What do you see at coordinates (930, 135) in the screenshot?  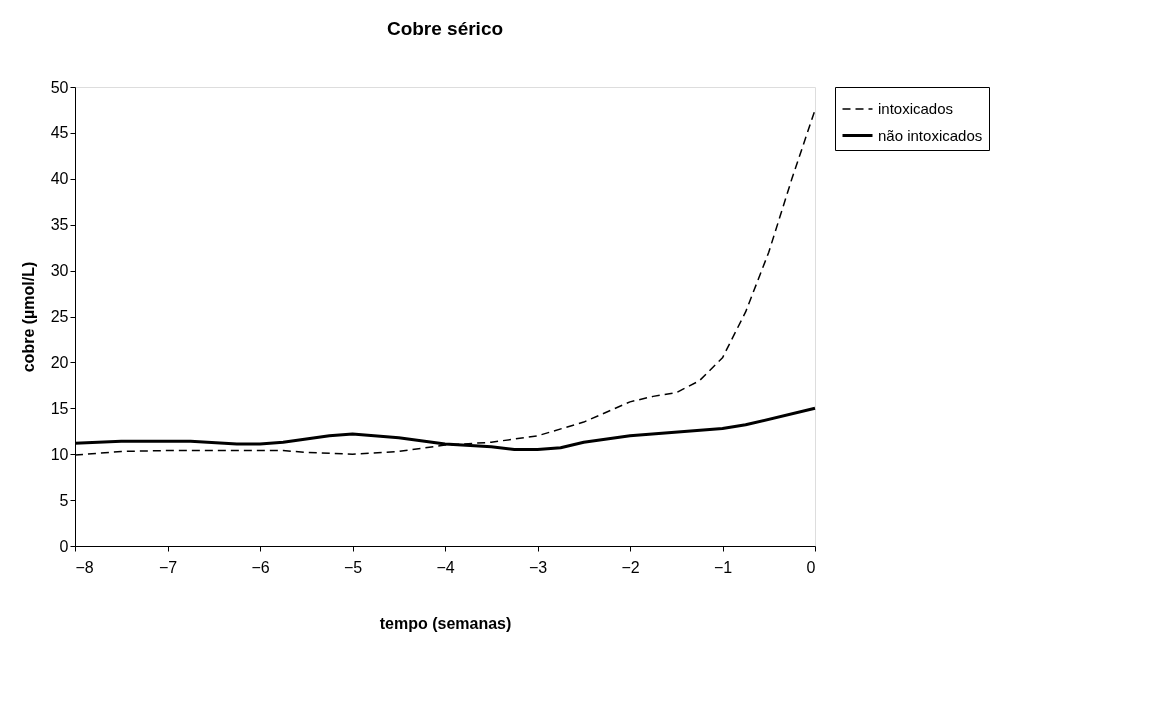 I see `legend-label: não intoxicados` at bounding box center [930, 135].